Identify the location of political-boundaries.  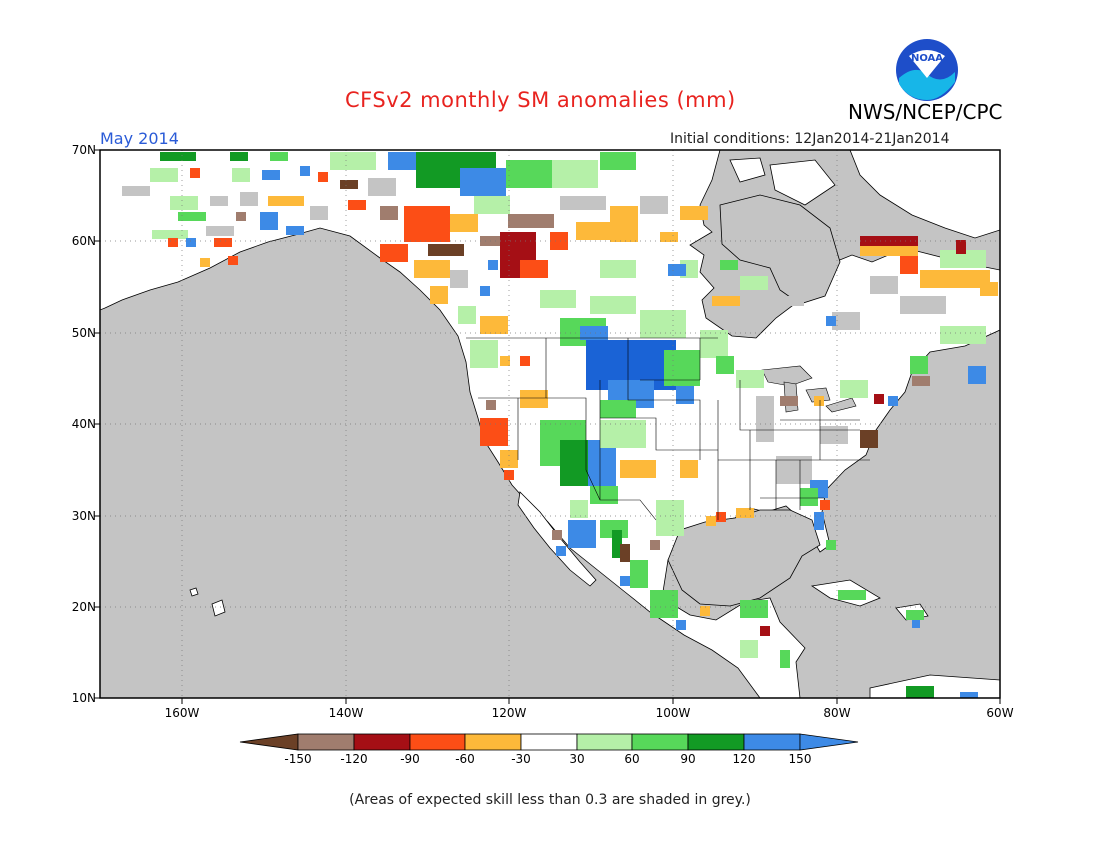
(668, 429).